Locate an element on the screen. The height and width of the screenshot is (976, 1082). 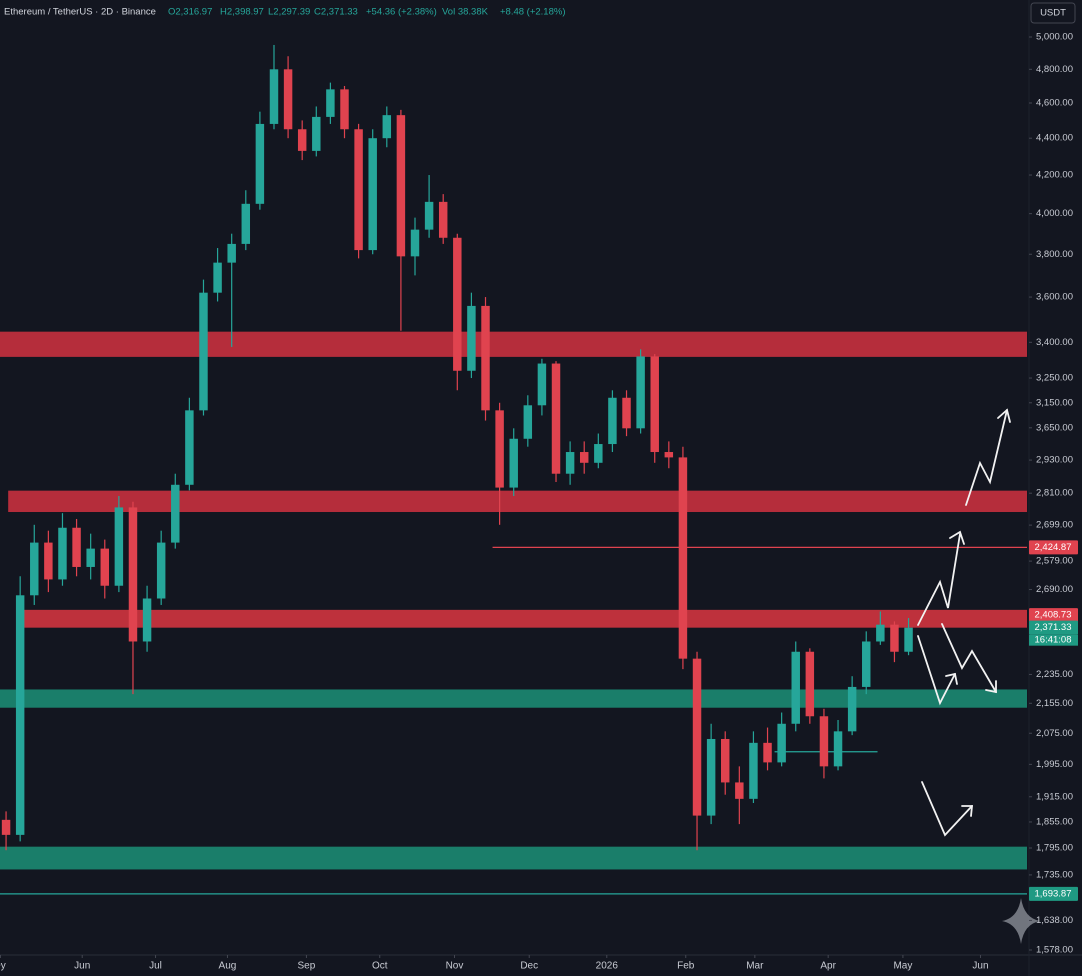
y-tick-label: 2,155.00 is located at coordinates (1054, 703).